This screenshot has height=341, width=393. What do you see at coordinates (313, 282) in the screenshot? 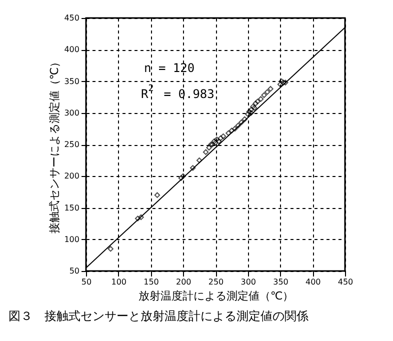
I see `x-tick-label: 400` at bounding box center [313, 282].